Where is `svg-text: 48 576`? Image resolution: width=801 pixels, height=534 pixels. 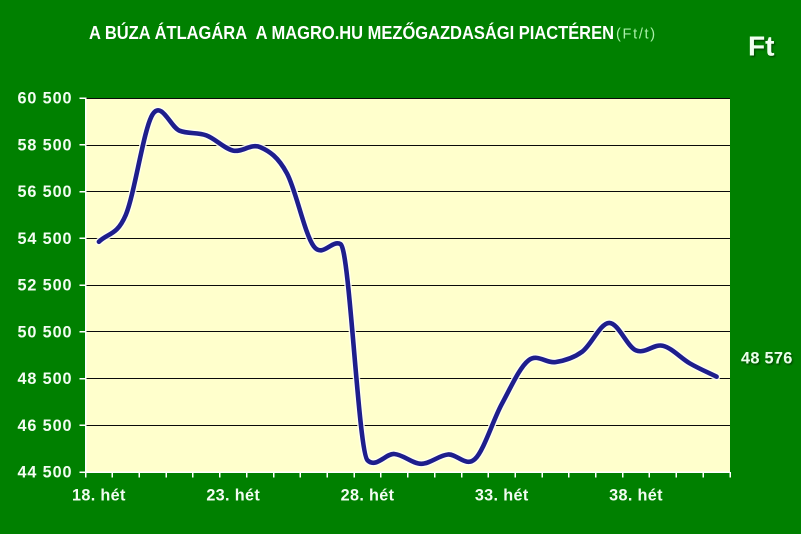 svg-text: 48 576 is located at coordinates (767, 359).